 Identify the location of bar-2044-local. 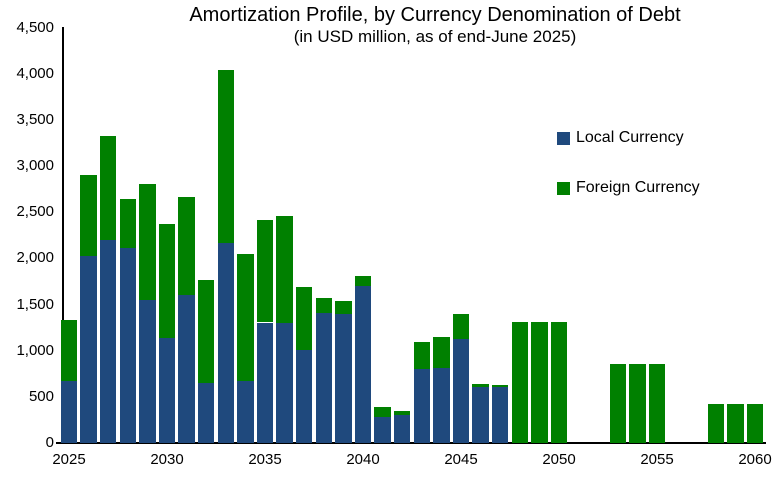
(441, 405).